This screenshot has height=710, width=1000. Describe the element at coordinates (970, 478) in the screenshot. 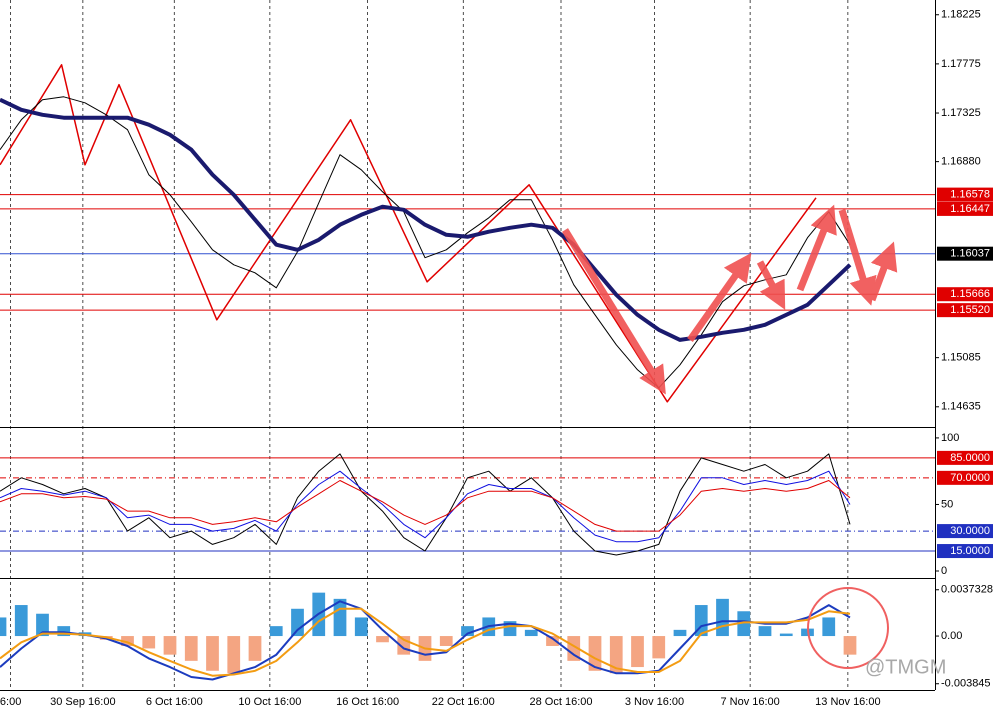

I see `level-label: 70.0000` at that location.